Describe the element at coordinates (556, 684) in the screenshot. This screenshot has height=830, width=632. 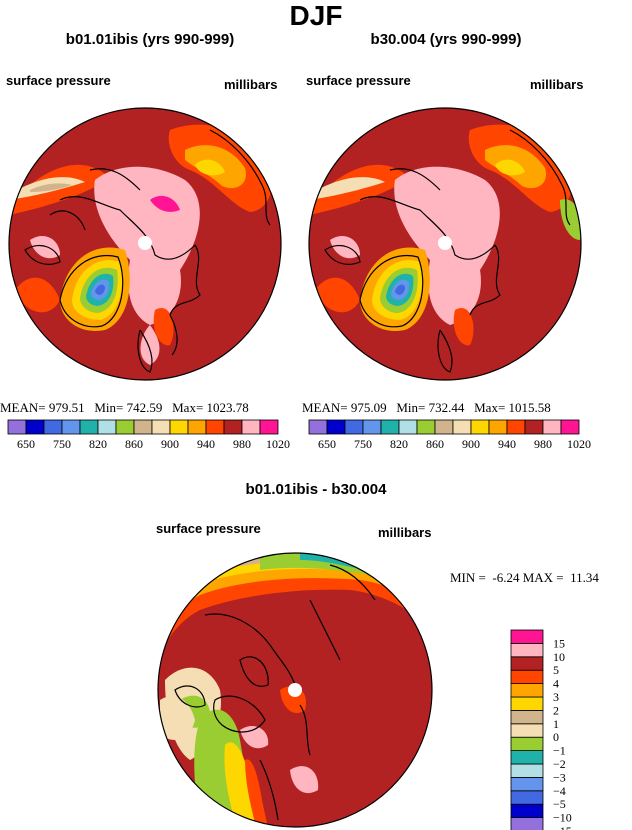
I see `colorbar-diff-tick-label: 4` at that location.